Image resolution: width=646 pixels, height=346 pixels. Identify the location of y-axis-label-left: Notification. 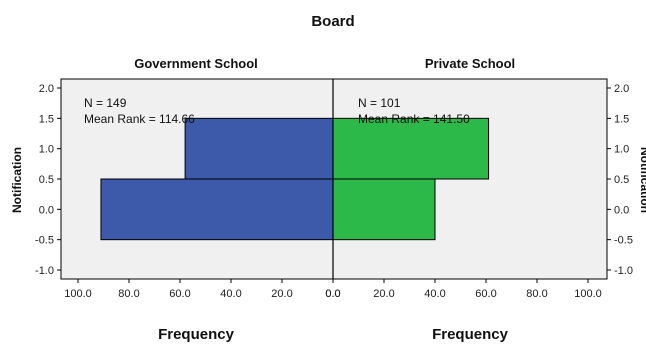
(17, 180).